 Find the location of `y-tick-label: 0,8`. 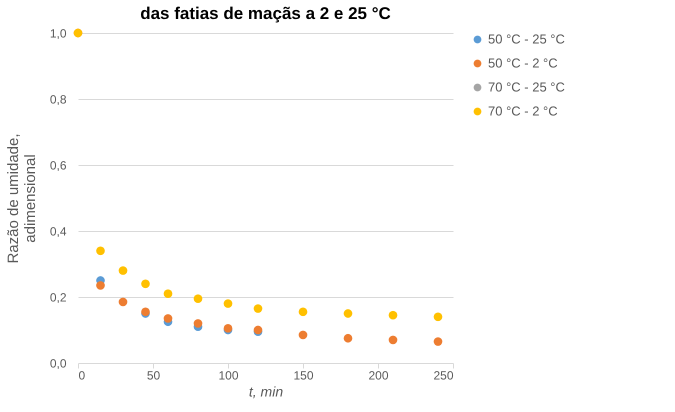

y-tick-label: 0,8 is located at coordinates (58, 99).